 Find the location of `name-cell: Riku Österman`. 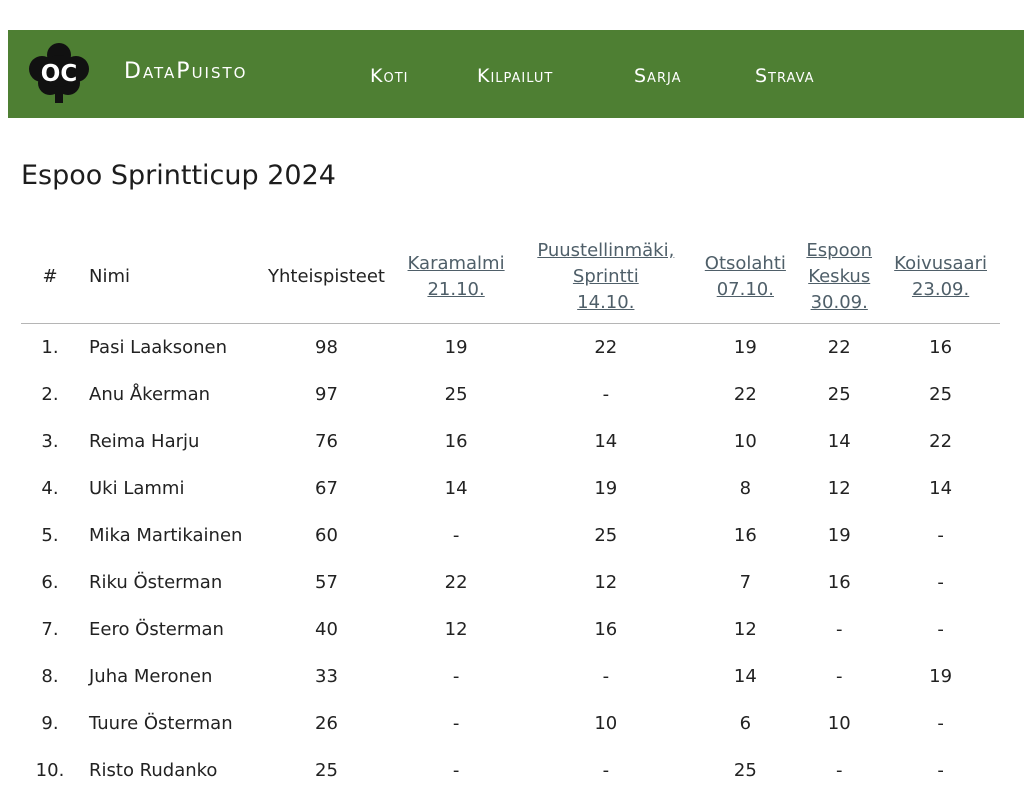

name-cell: Riku Österman is located at coordinates (156, 582).